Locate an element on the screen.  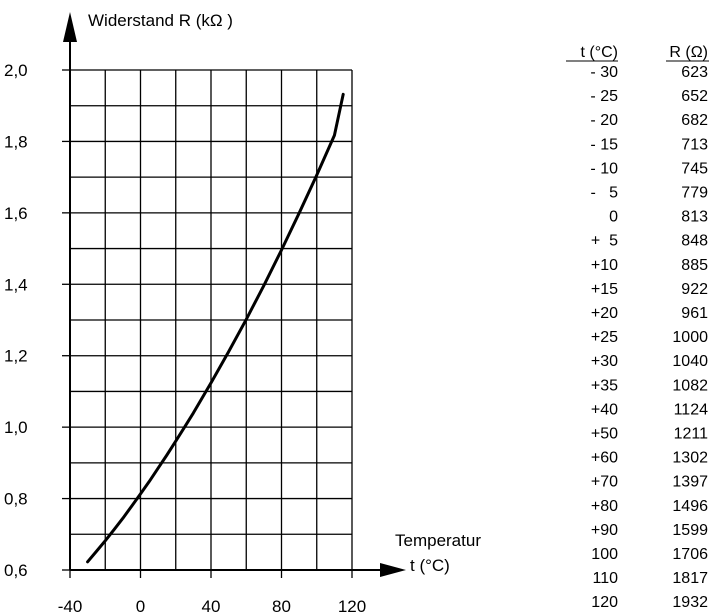
table-cell-resistance: 1000 is located at coordinates (690, 337).